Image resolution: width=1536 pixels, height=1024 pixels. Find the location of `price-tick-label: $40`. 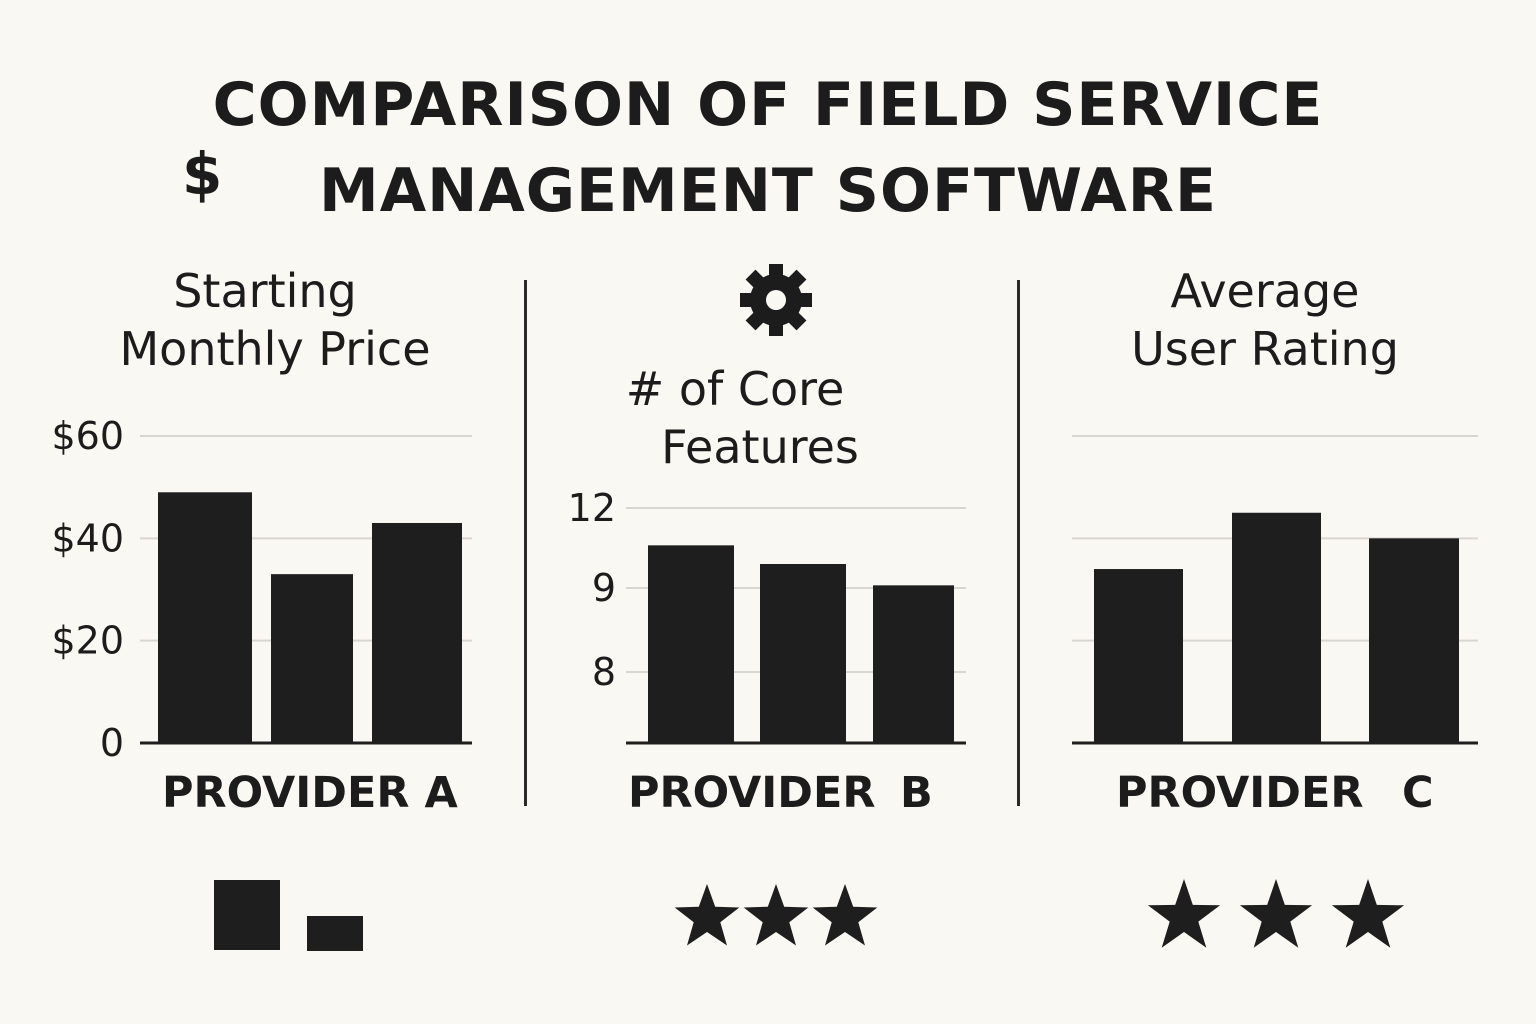

price-tick-label: $40 is located at coordinates (87, 538).